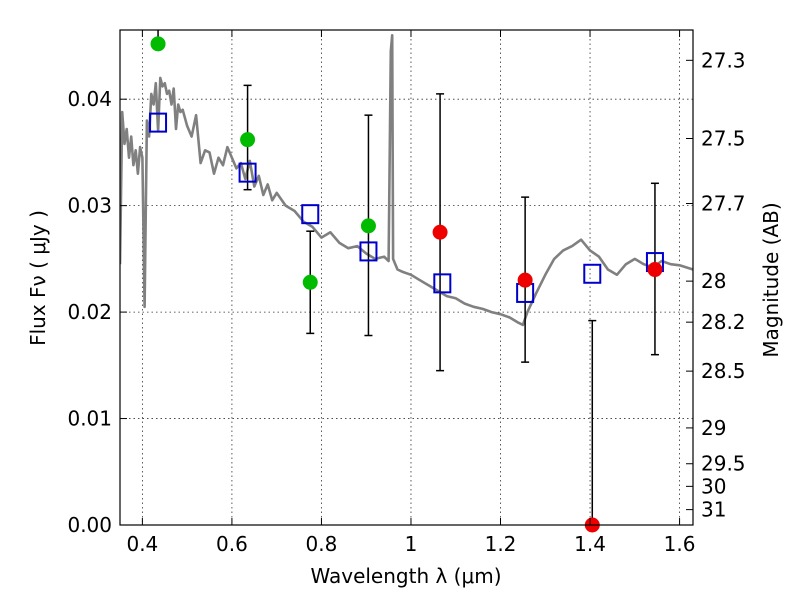 The width and height of the screenshot is (800, 600). What do you see at coordinates (680, 544) in the screenshot?
I see `x-tick-label: 1.6` at bounding box center [680, 544].